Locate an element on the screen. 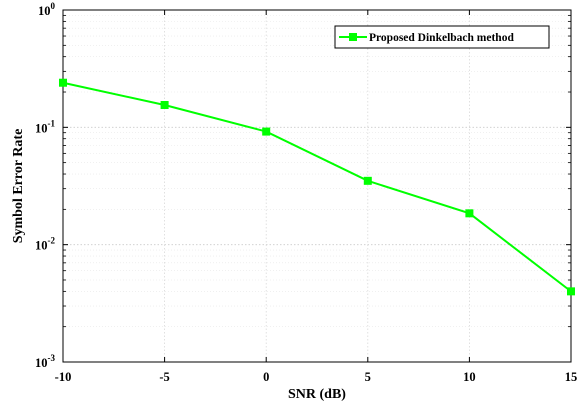 This screenshot has height=410, width=577. legend-label: Proposed Dinkelbach method is located at coordinates (441, 38).